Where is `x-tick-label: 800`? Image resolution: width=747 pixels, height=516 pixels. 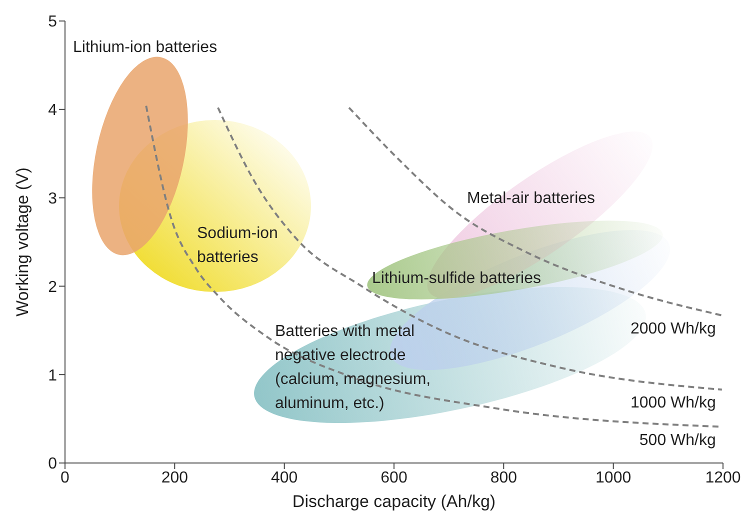
x-tick-label: 800 is located at coordinates (504, 477).